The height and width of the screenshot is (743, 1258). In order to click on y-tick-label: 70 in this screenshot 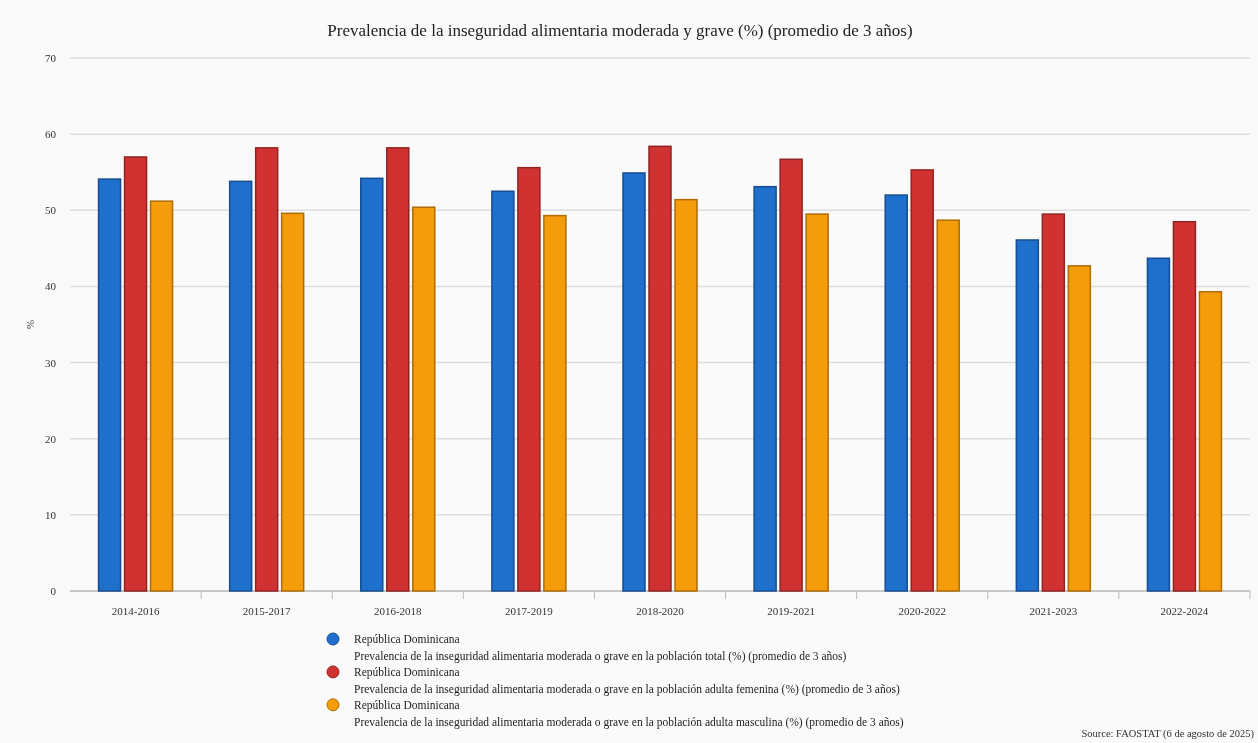, I will do `click(51, 58)`.